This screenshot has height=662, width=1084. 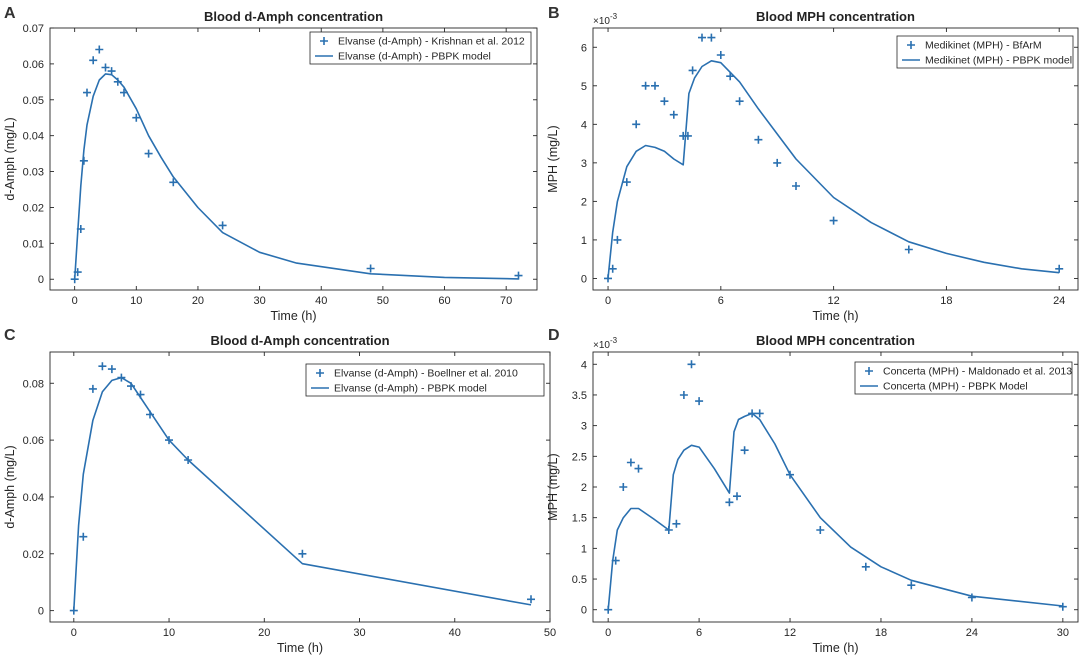 What do you see at coordinates (33, 384) in the screenshot?
I see `y-tick-label: 0.08` at bounding box center [33, 384].